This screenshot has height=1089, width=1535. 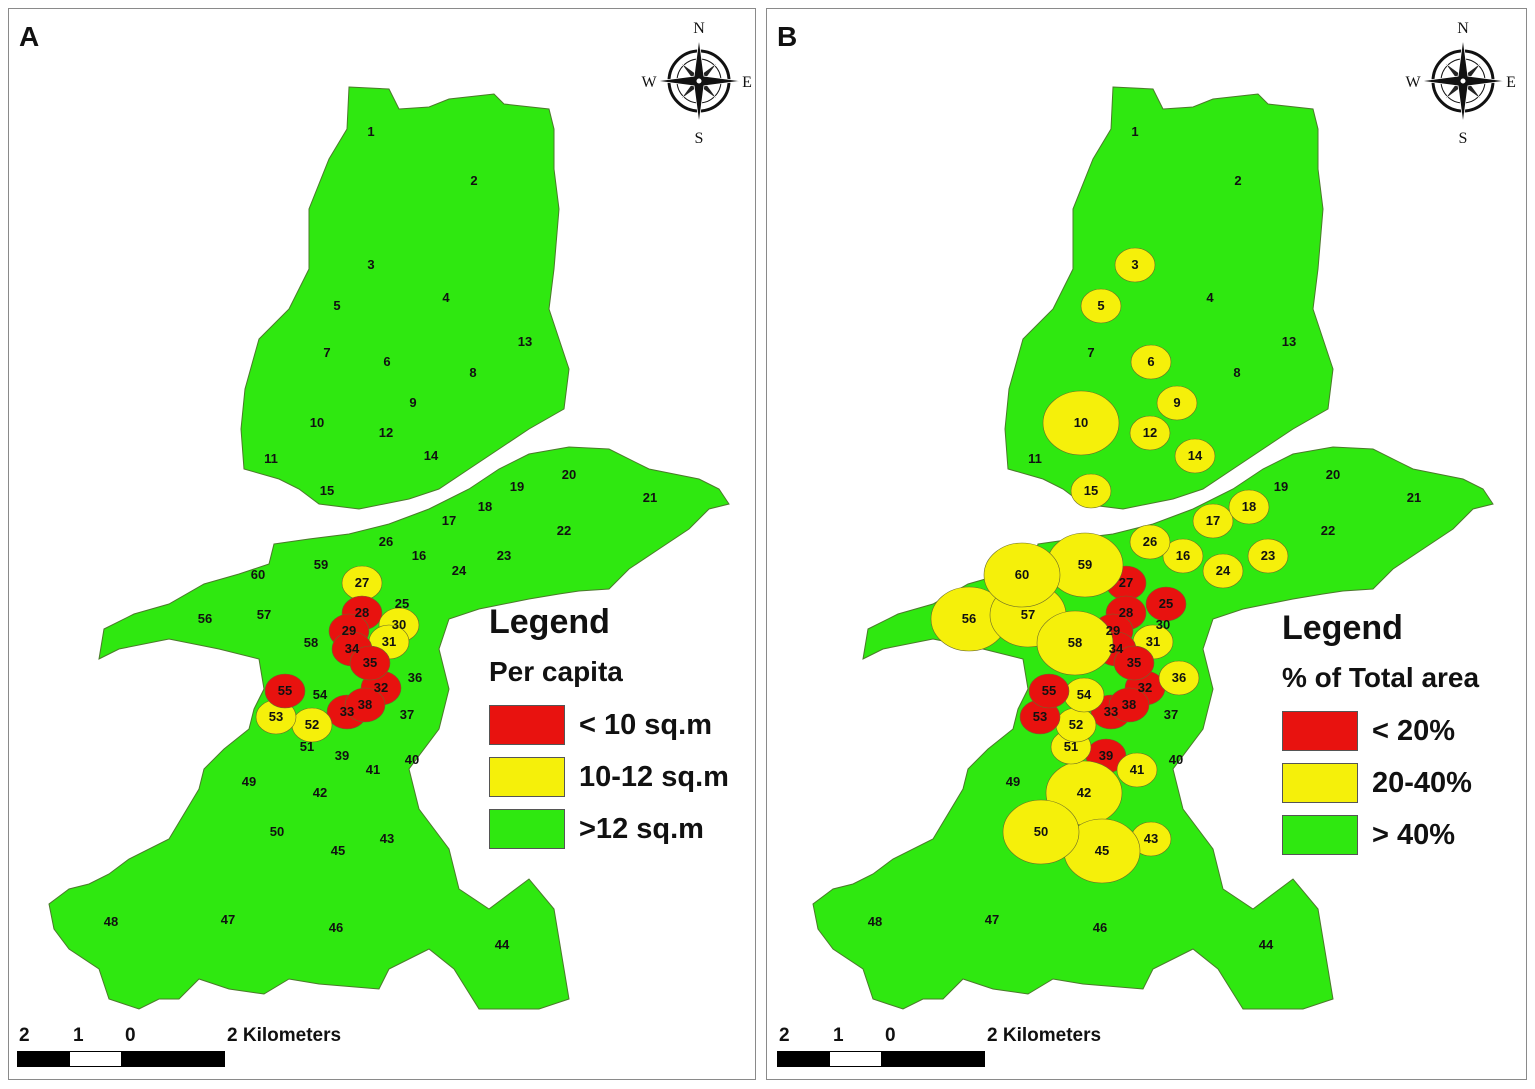 What do you see at coordinates (1151, 838) in the screenshot?
I see `district-label: 43` at bounding box center [1151, 838].